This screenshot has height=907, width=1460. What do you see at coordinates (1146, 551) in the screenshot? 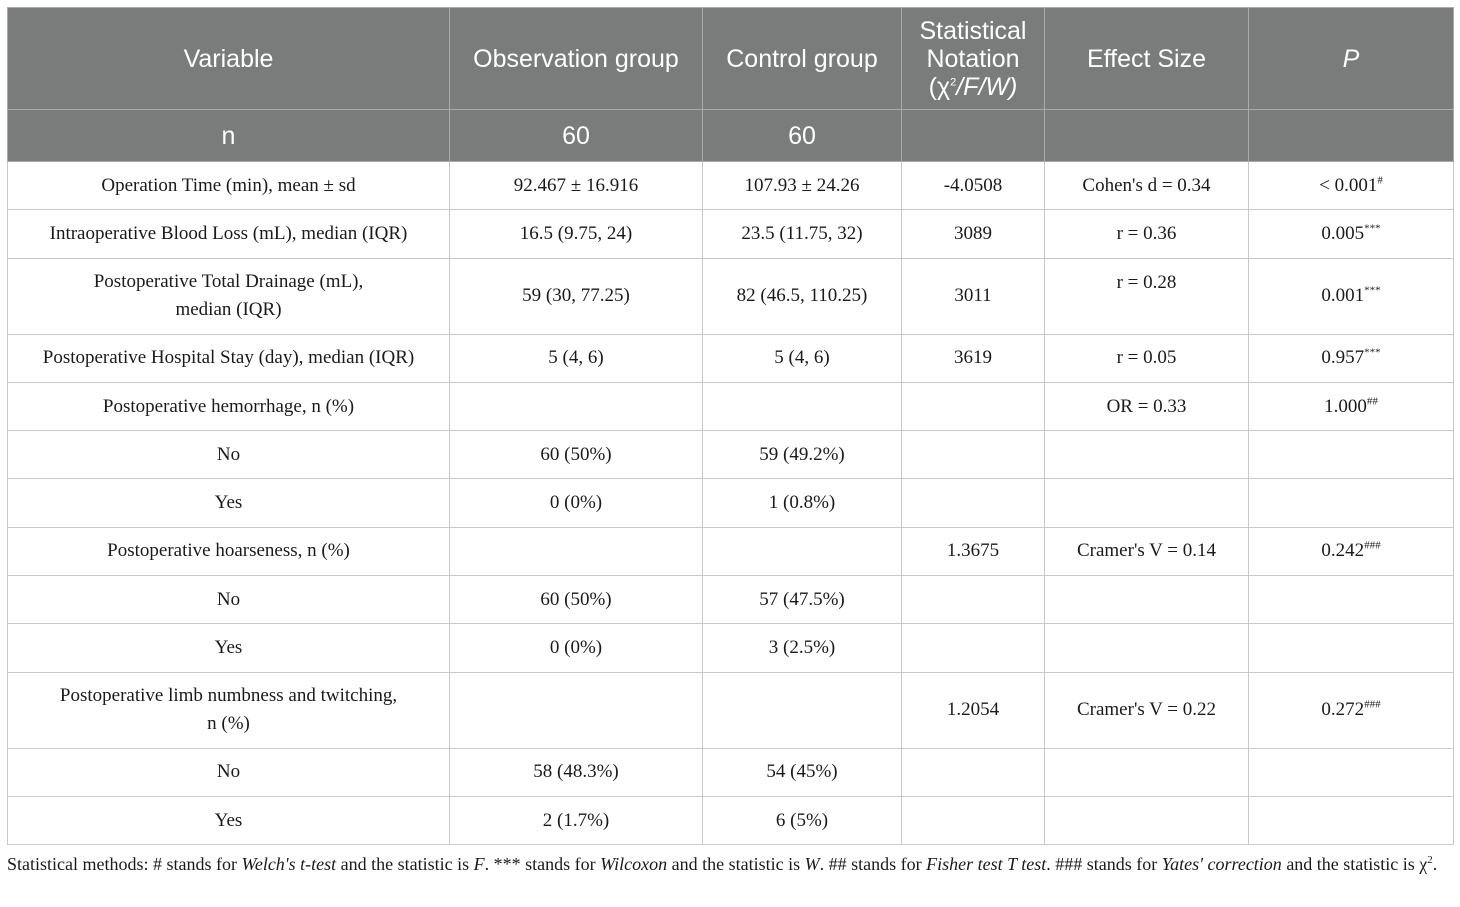
I see `cell-effect-size: Cramer's V = 0.14` at bounding box center [1146, 551].